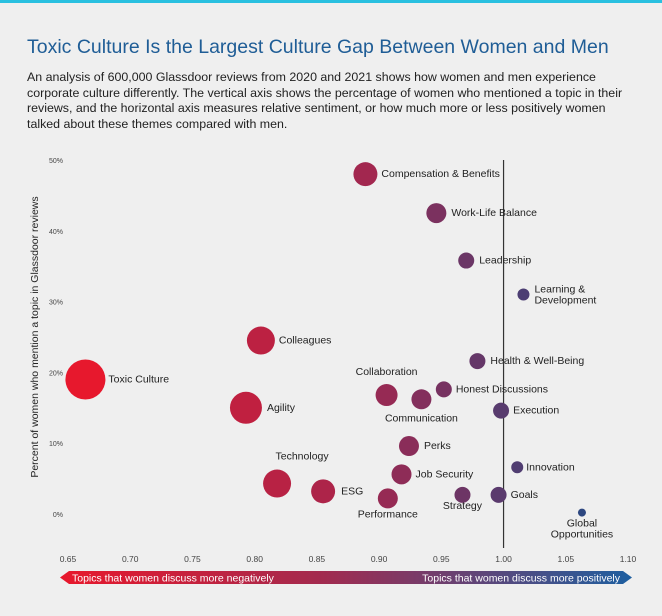 The image size is (662, 616). What do you see at coordinates (408, 446) in the screenshot?
I see `bubble-perks` at bounding box center [408, 446].